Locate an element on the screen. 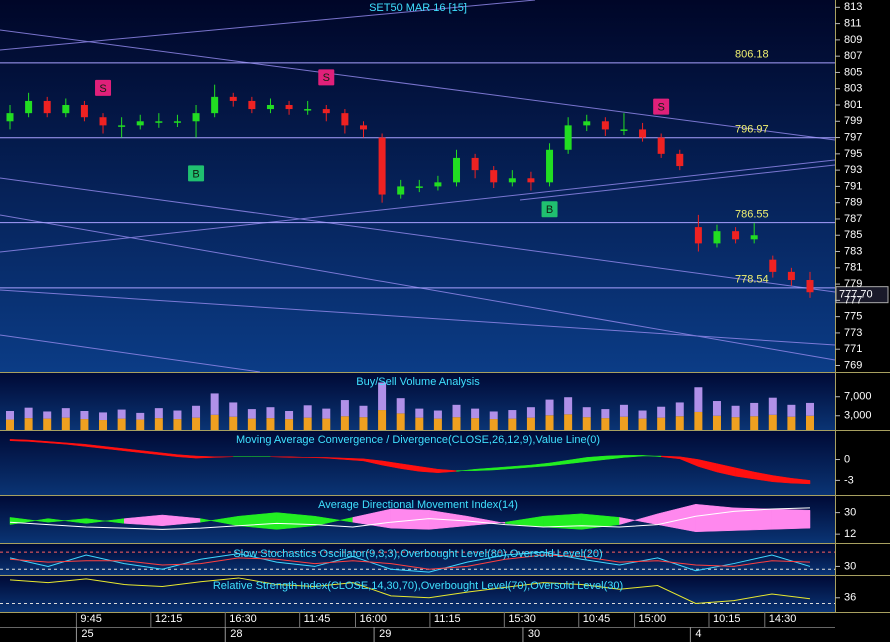 The height and width of the screenshot is (642, 890). y-tick-label: 775 is located at coordinates (853, 317).